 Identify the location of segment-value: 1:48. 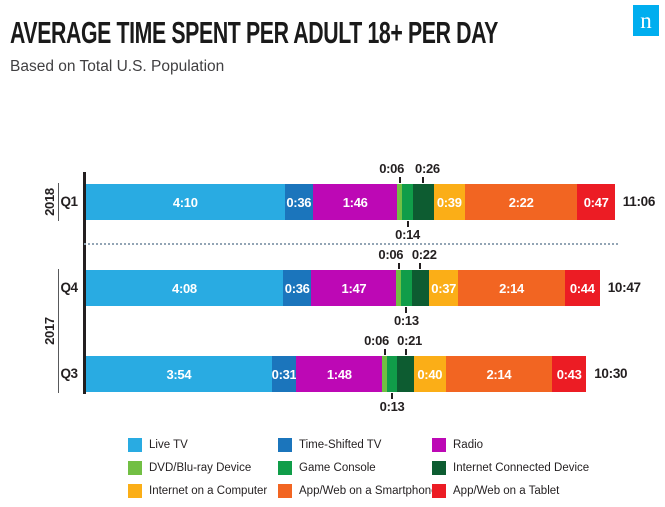
(339, 374).